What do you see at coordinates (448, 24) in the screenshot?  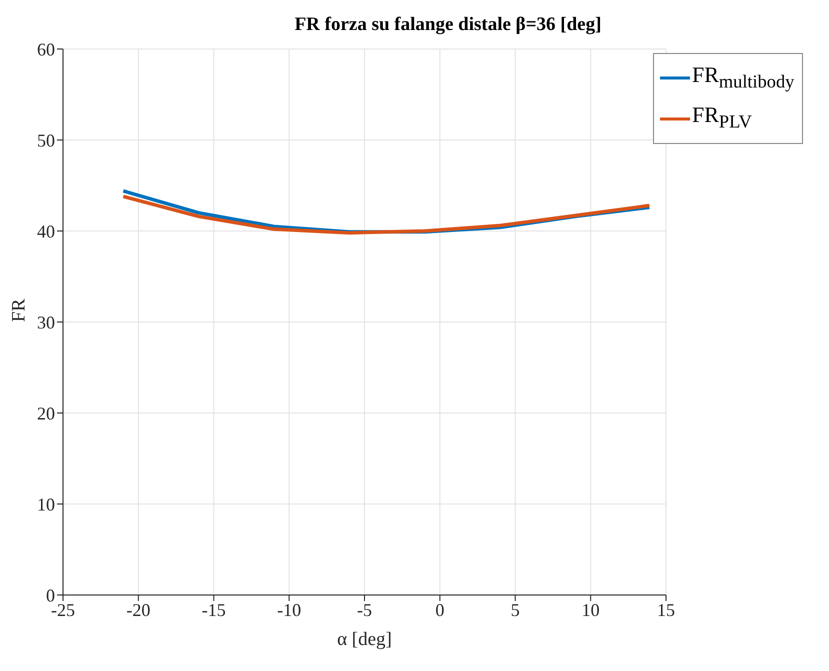 I see `chart-title: FR forza su falange distale β=36 [deg]` at bounding box center [448, 24].